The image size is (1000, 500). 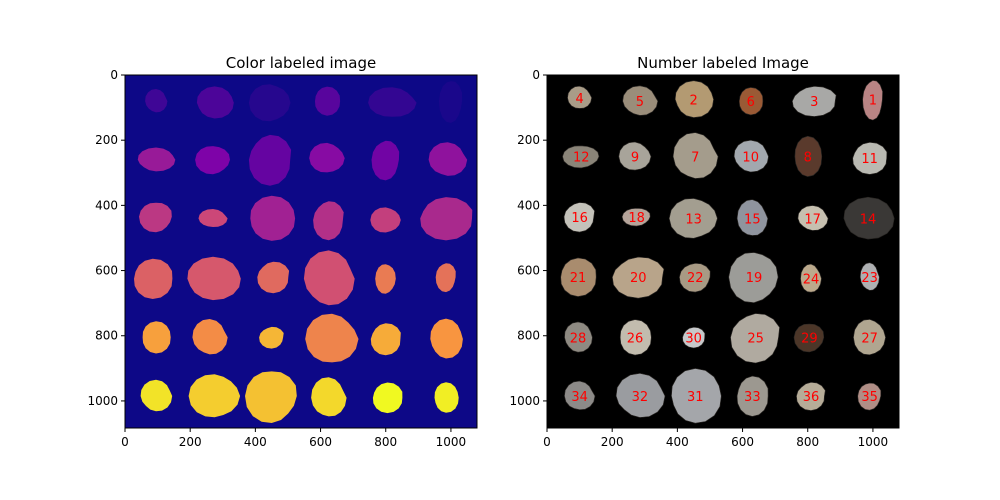 I want to click on stone-number-label: 35, so click(x=869, y=397).